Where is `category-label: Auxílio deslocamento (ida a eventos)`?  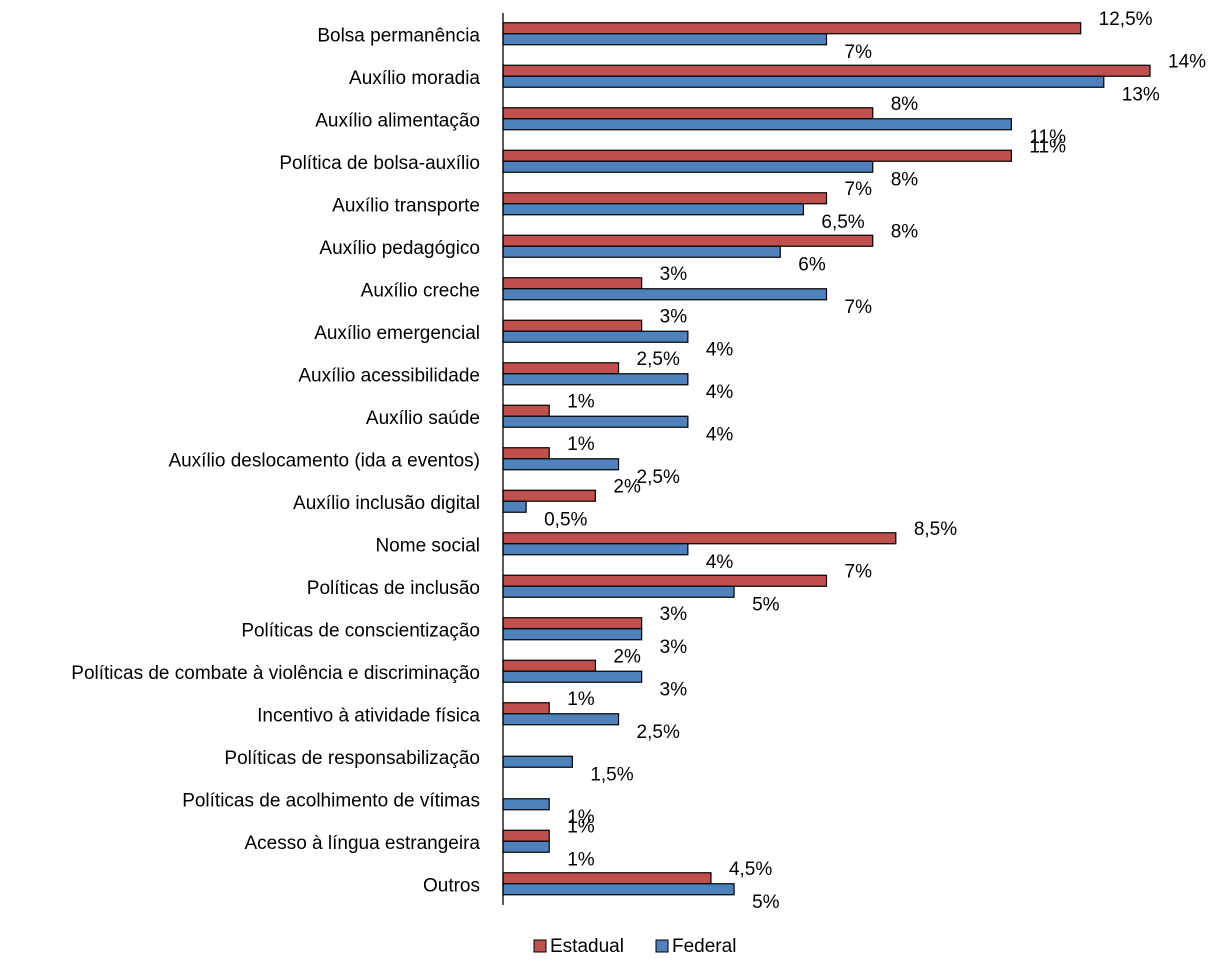 category-label: Auxílio deslocamento (ida a eventos) is located at coordinates (324, 460).